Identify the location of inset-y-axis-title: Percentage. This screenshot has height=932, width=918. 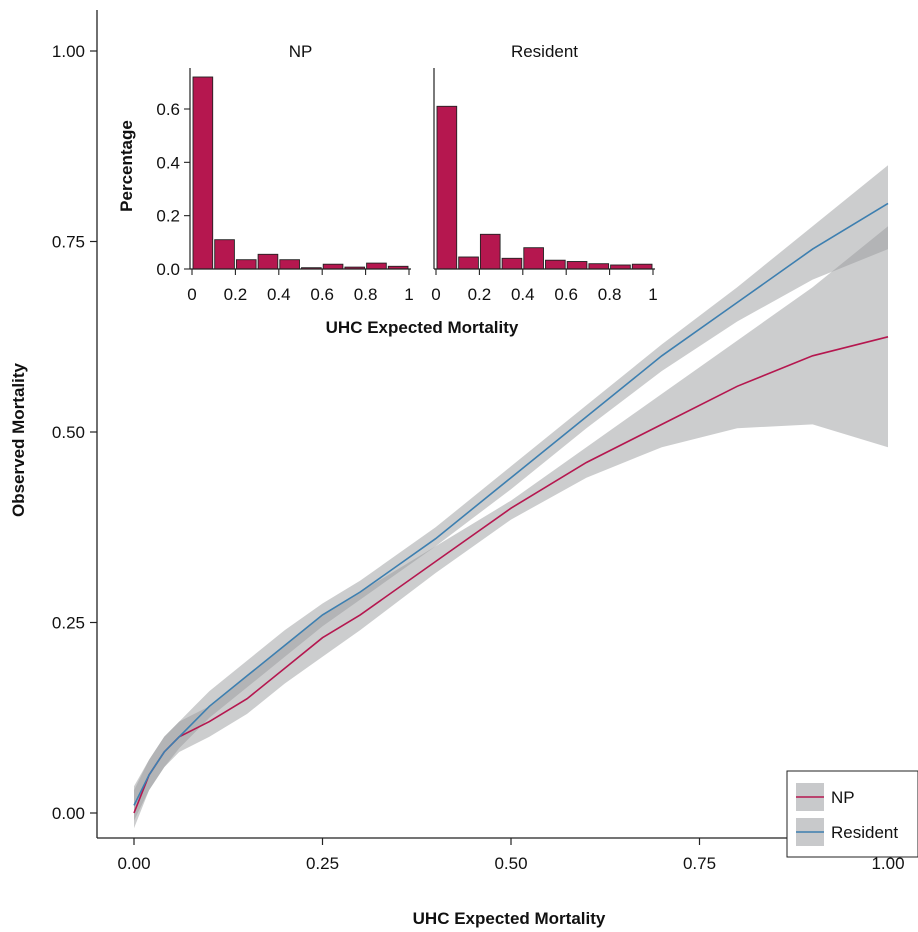
(126, 166).